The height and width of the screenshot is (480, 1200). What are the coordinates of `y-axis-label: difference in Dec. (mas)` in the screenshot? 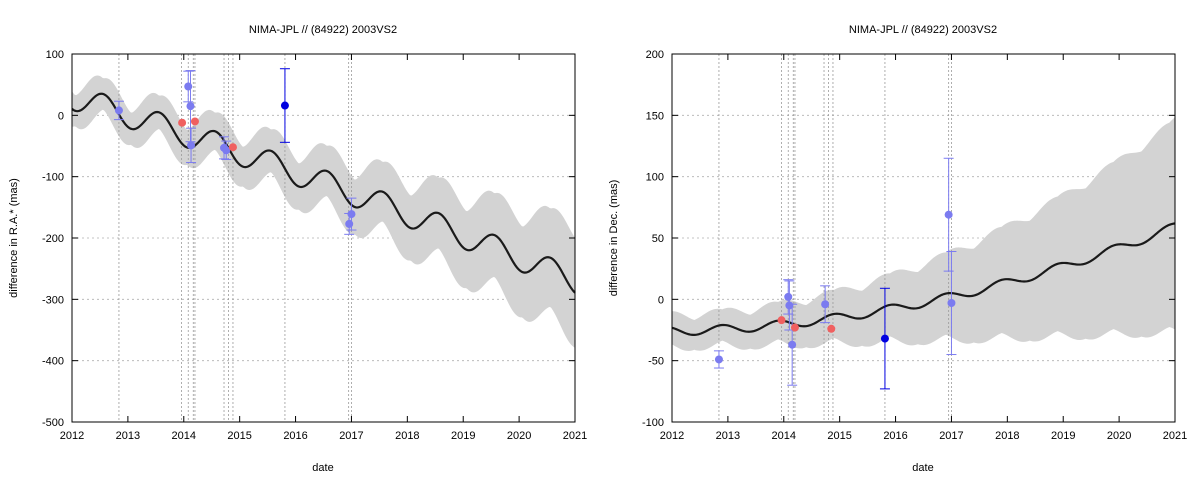 It's located at (614, 238).